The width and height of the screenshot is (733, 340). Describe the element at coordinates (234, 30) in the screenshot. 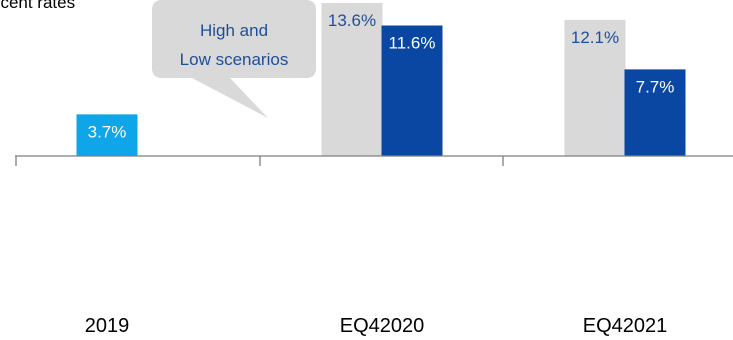

I see `callout-line-1: High and` at that location.